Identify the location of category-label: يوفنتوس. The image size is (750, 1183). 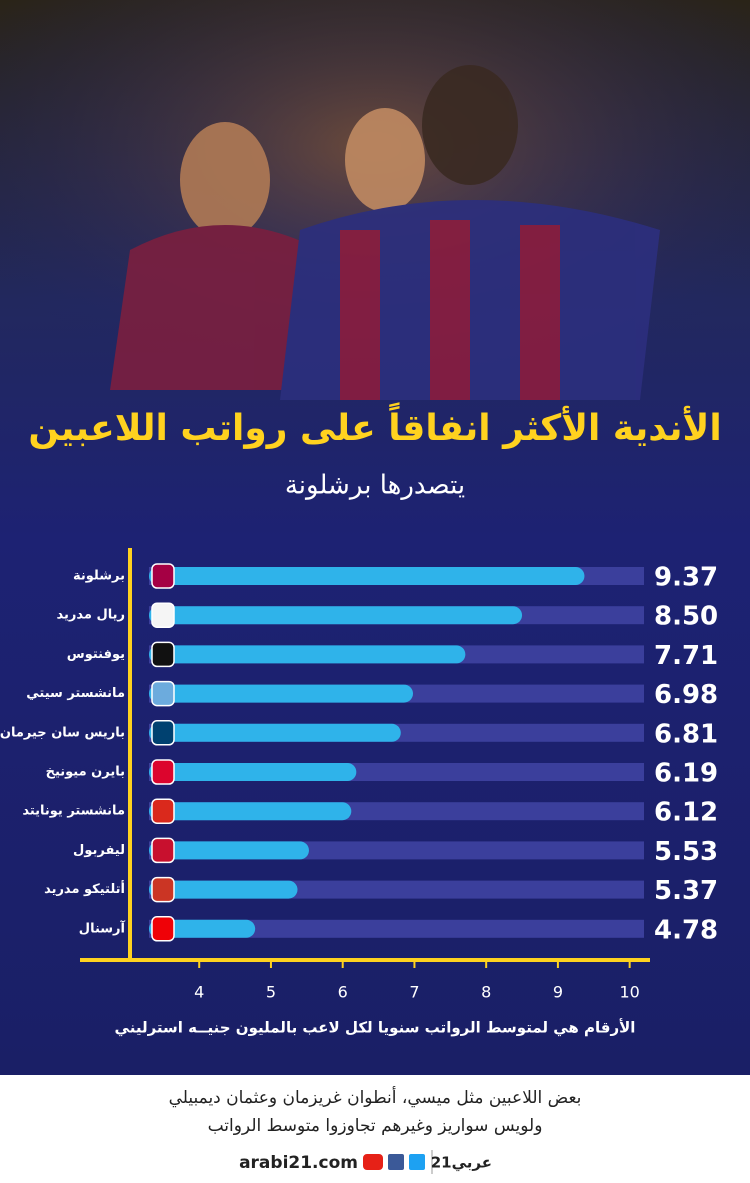
(96, 654).